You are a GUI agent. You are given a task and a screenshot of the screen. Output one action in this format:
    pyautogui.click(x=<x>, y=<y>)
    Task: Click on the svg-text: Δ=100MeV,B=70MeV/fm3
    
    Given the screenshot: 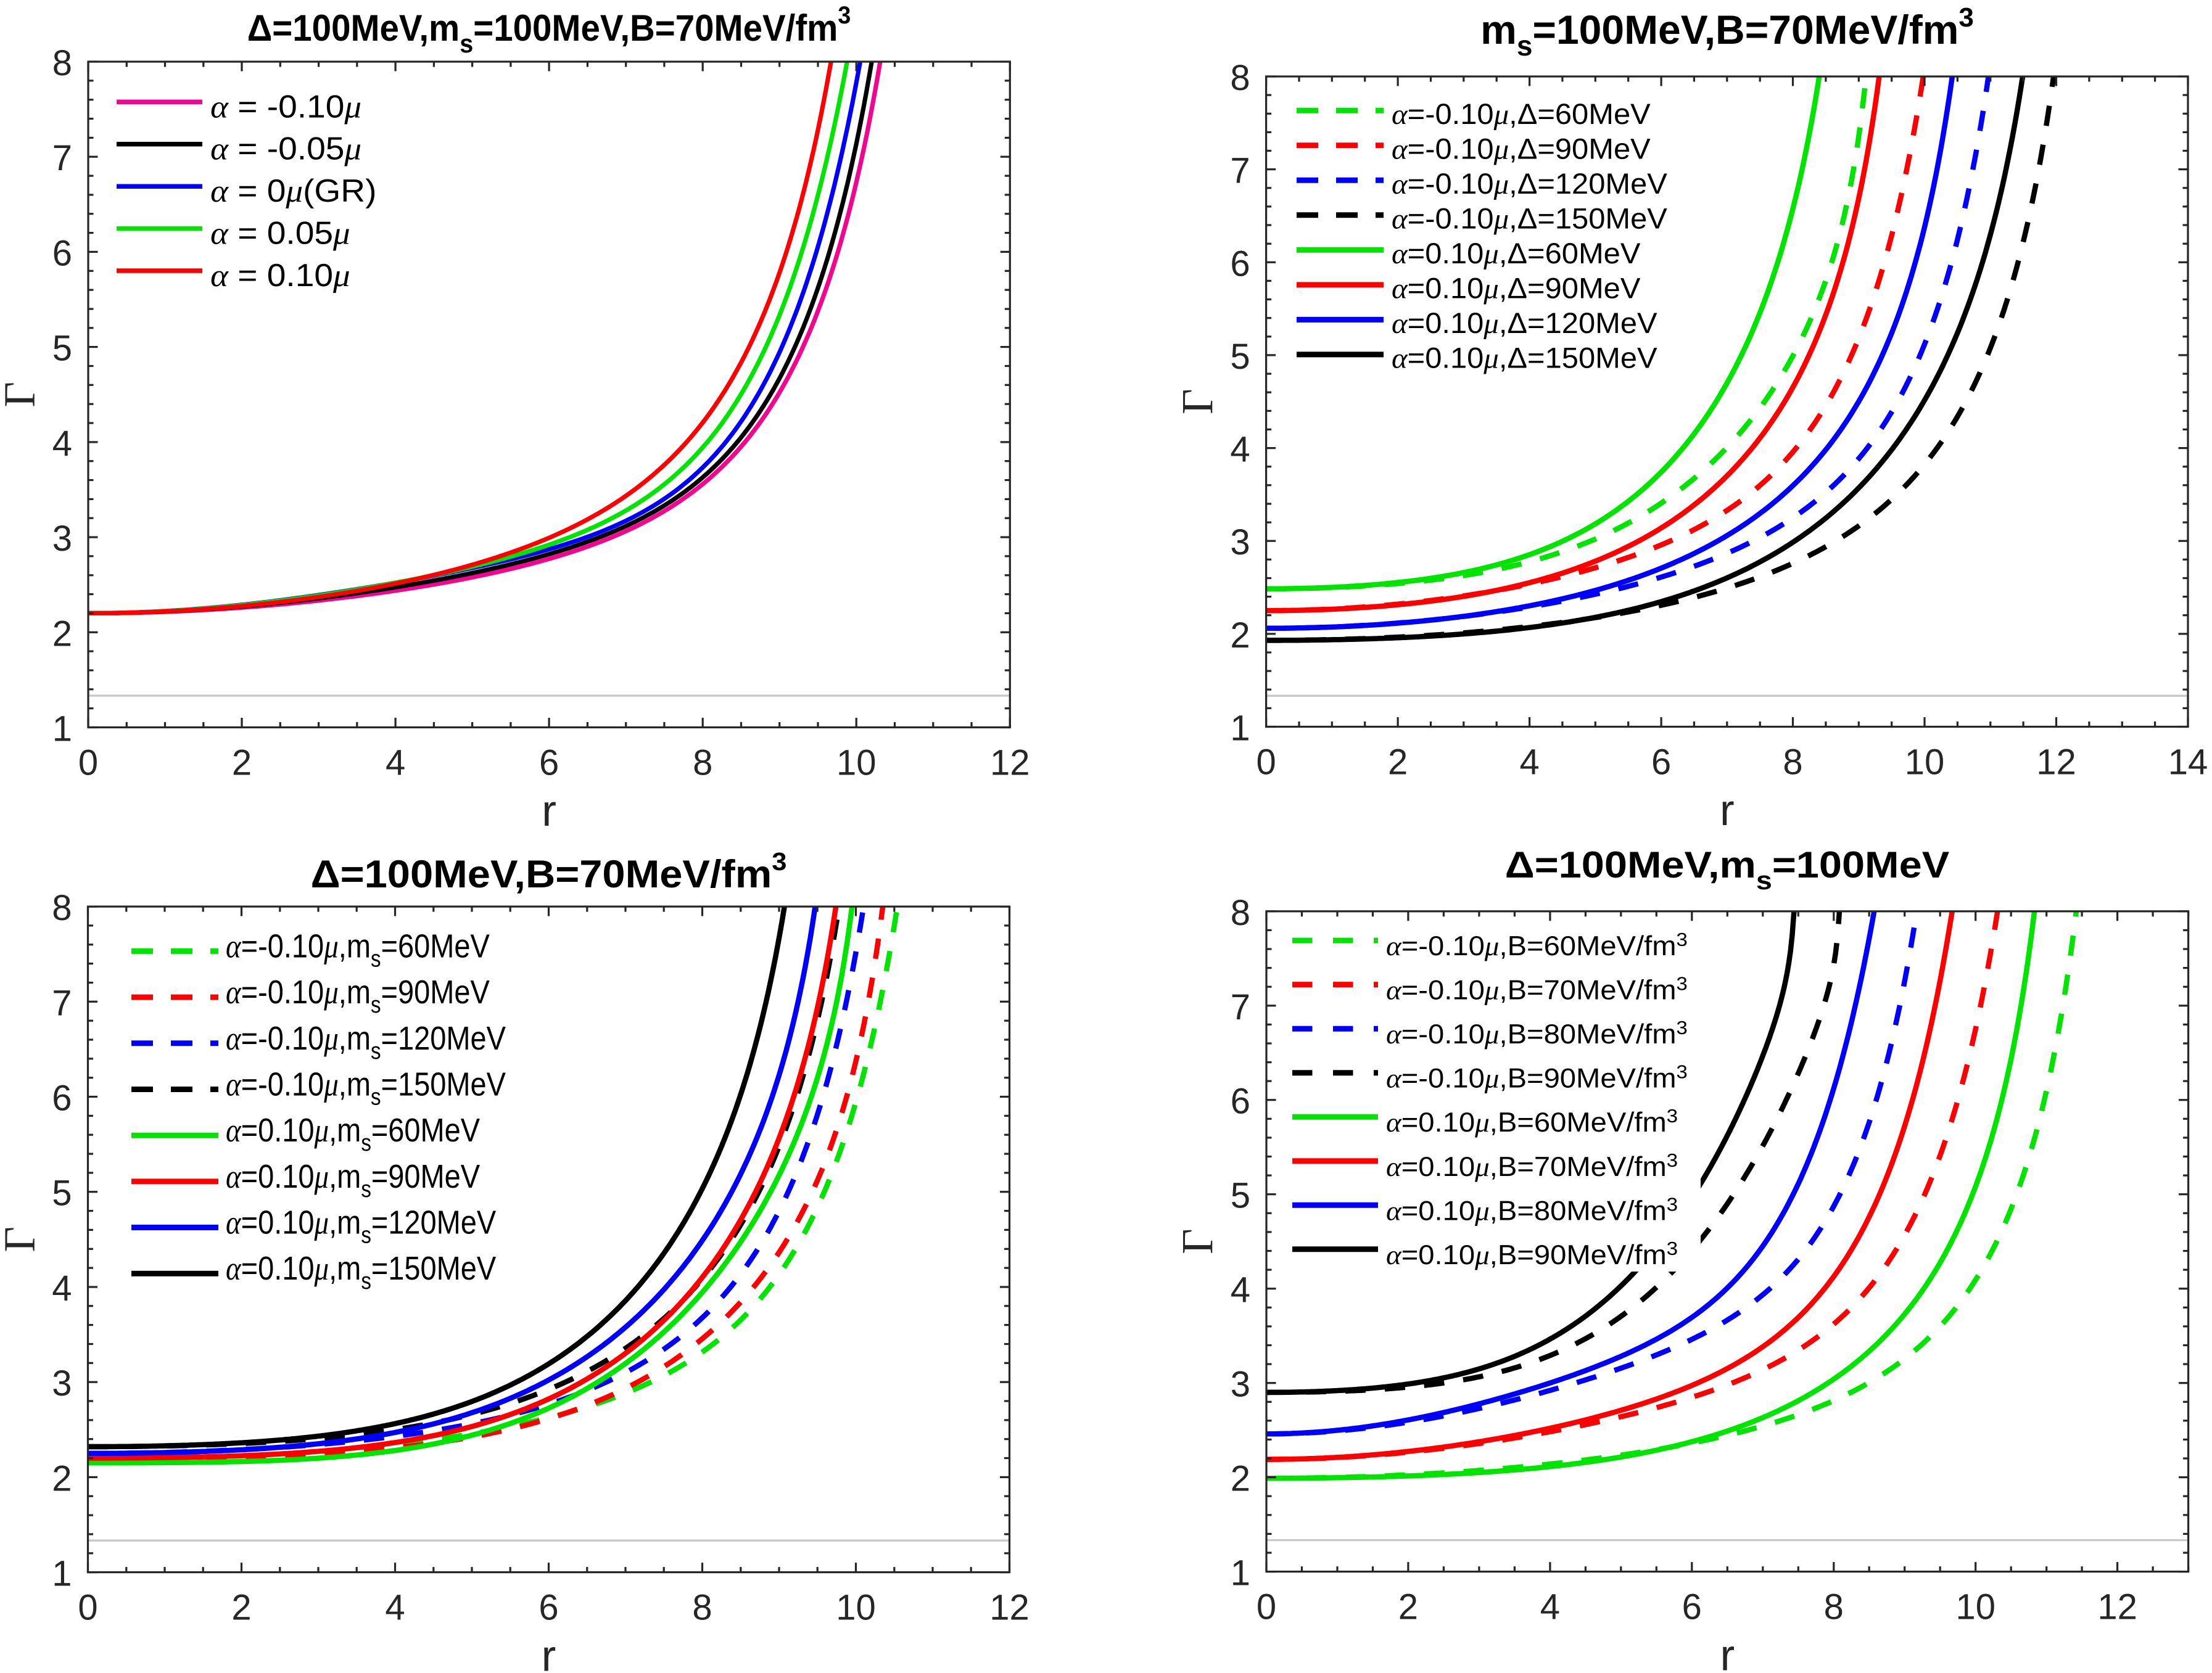 What is the action you would take?
    pyautogui.click(x=549, y=871)
    